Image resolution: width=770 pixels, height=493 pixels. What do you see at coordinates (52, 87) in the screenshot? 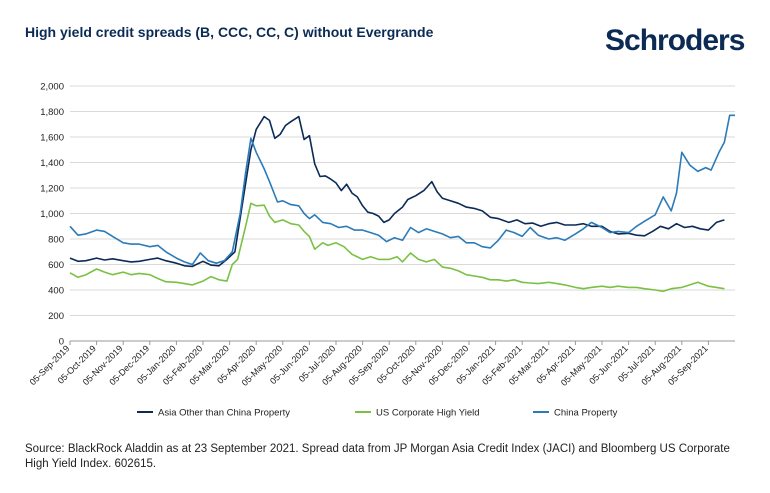
I see `y-tick-label: 2,000` at bounding box center [52, 87].